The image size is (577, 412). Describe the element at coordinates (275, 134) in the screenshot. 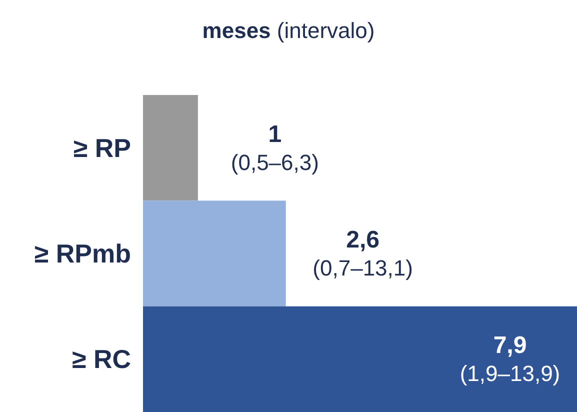

I see `data-label: 1` at that location.